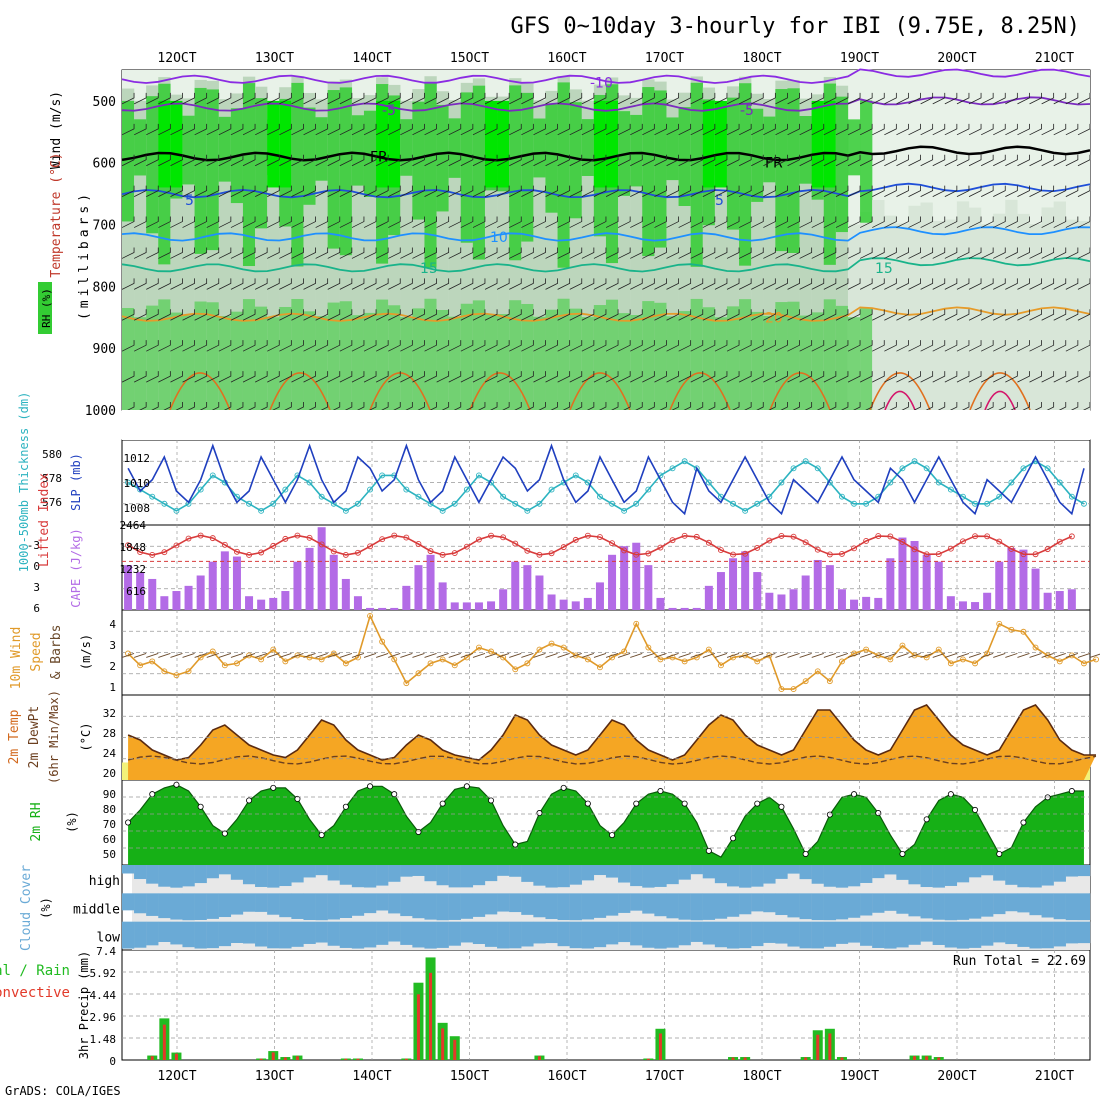 Image resolution: width=1100 pixels, height=1100 pixels. What do you see at coordinates (999, 853) in the screenshot?
I see `rh2m-point` at bounding box center [999, 853].